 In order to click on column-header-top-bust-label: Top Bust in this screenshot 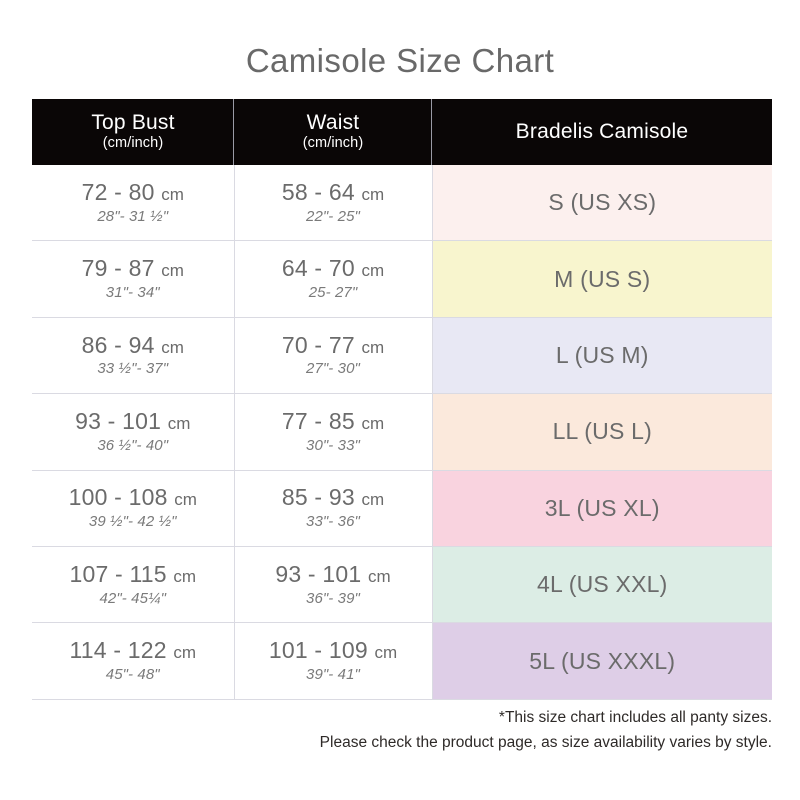, I will do `click(133, 123)`.